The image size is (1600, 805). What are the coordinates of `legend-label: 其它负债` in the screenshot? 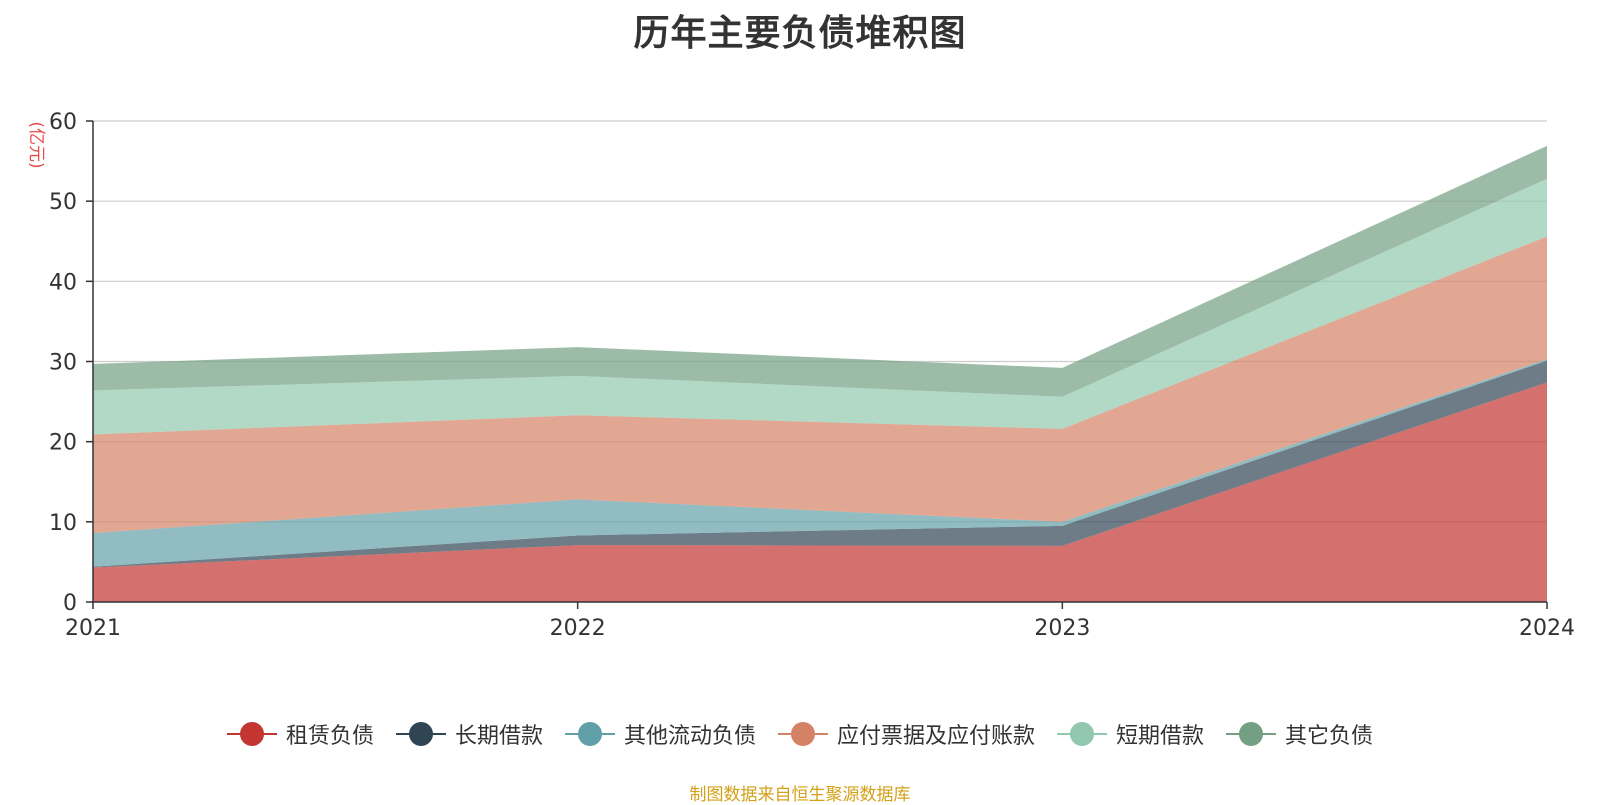 It's located at (1329, 736).